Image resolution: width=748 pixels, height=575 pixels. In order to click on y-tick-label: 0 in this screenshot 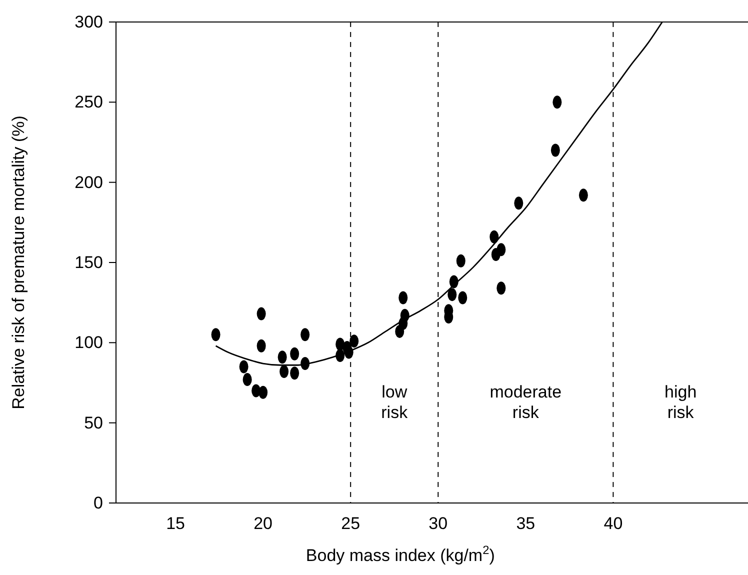, I will do `click(98, 502)`.